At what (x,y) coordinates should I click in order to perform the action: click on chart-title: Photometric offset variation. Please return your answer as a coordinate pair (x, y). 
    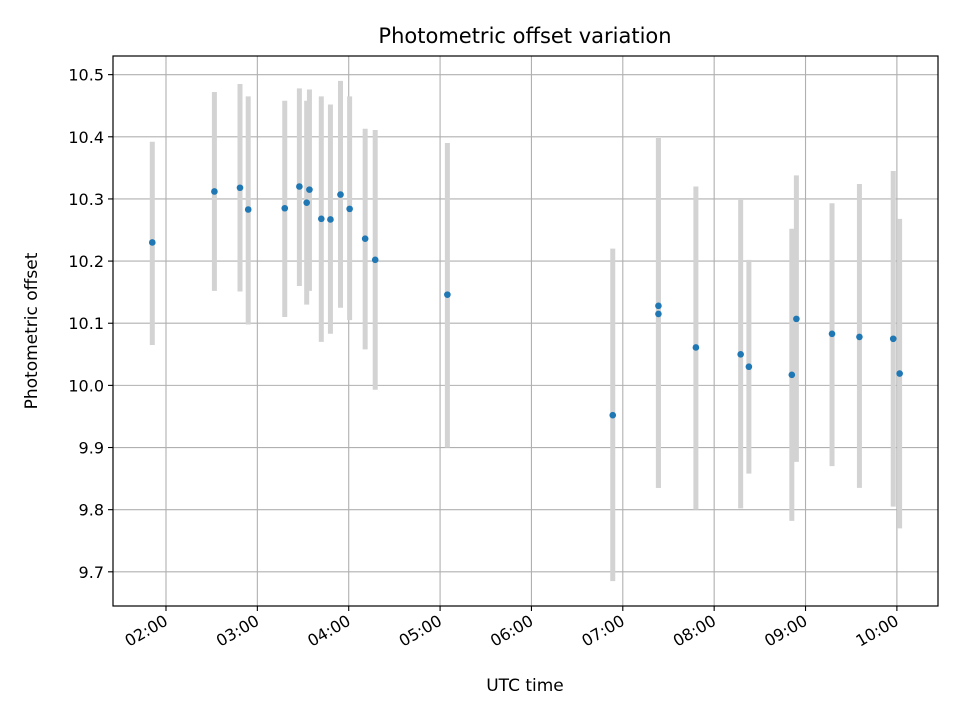
    Looking at the image, I should click on (524, 36).